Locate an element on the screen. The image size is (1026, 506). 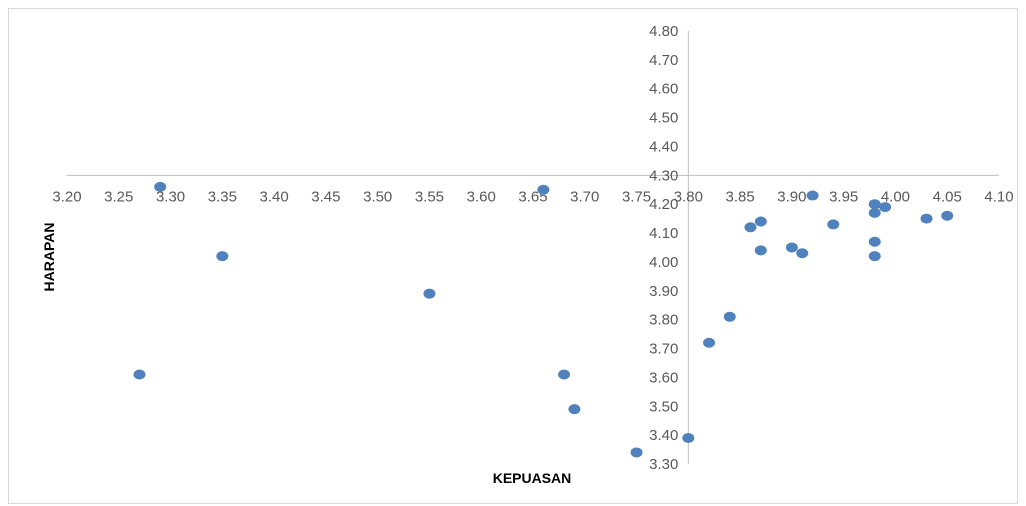
x-tick-label: 4.05 is located at coordinates (947, 196).